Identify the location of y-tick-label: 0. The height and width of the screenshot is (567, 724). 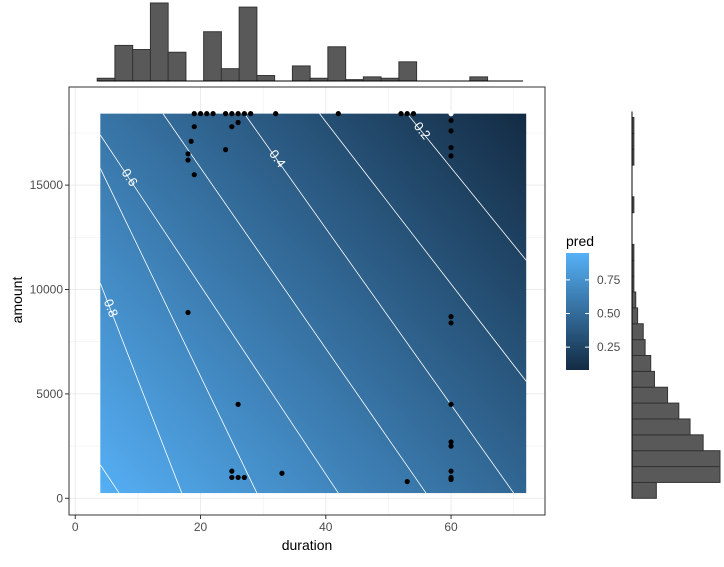
(59, 498).